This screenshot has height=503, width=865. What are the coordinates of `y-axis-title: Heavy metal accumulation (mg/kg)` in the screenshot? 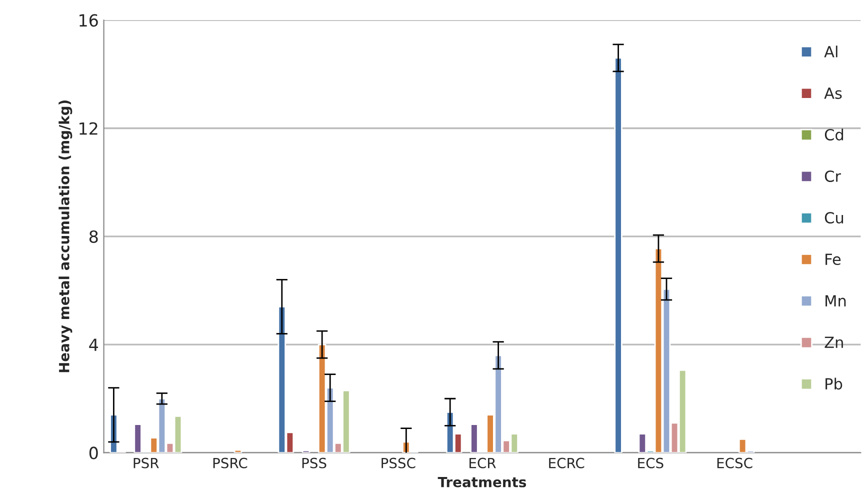 It's located at (65, 236).